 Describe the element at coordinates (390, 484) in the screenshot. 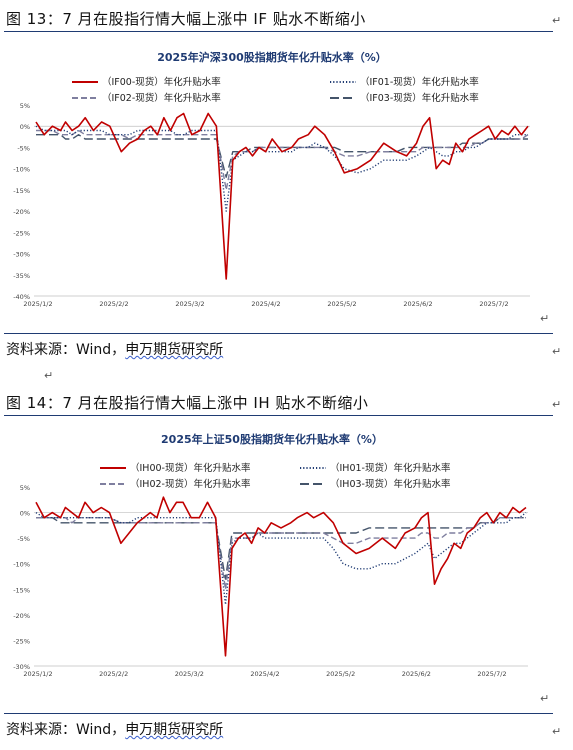

I see `legend-label: （IH03-现货）年化升贴水率` at that location.